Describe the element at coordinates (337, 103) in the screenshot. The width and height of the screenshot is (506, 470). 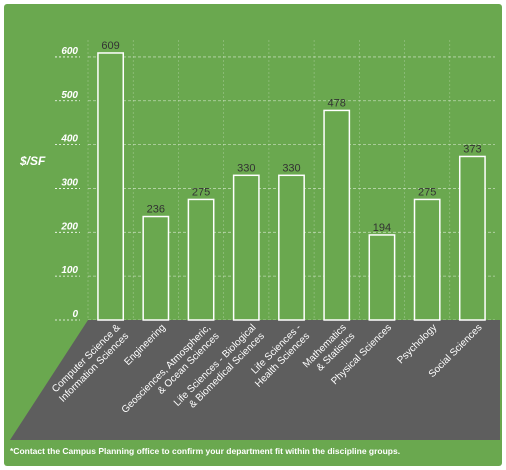
I see `value-label-5: 478` at that location.